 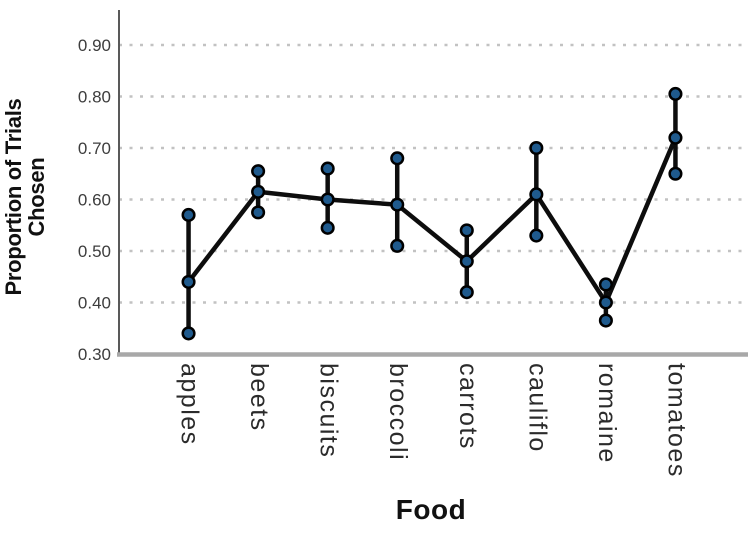 I want to click on x-category-label: apples, so click(x=190, y=404).